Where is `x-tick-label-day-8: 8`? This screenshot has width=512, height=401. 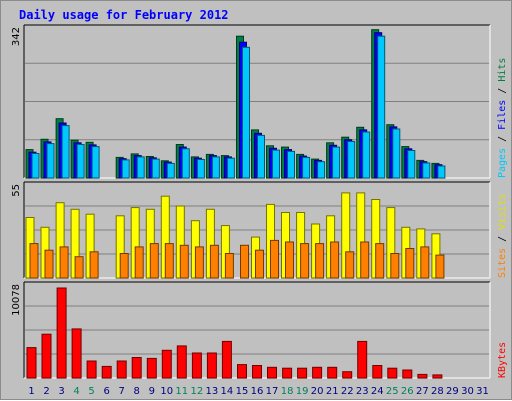
x-tick-label-day-8: 8 is located at coordinates (137, 391).